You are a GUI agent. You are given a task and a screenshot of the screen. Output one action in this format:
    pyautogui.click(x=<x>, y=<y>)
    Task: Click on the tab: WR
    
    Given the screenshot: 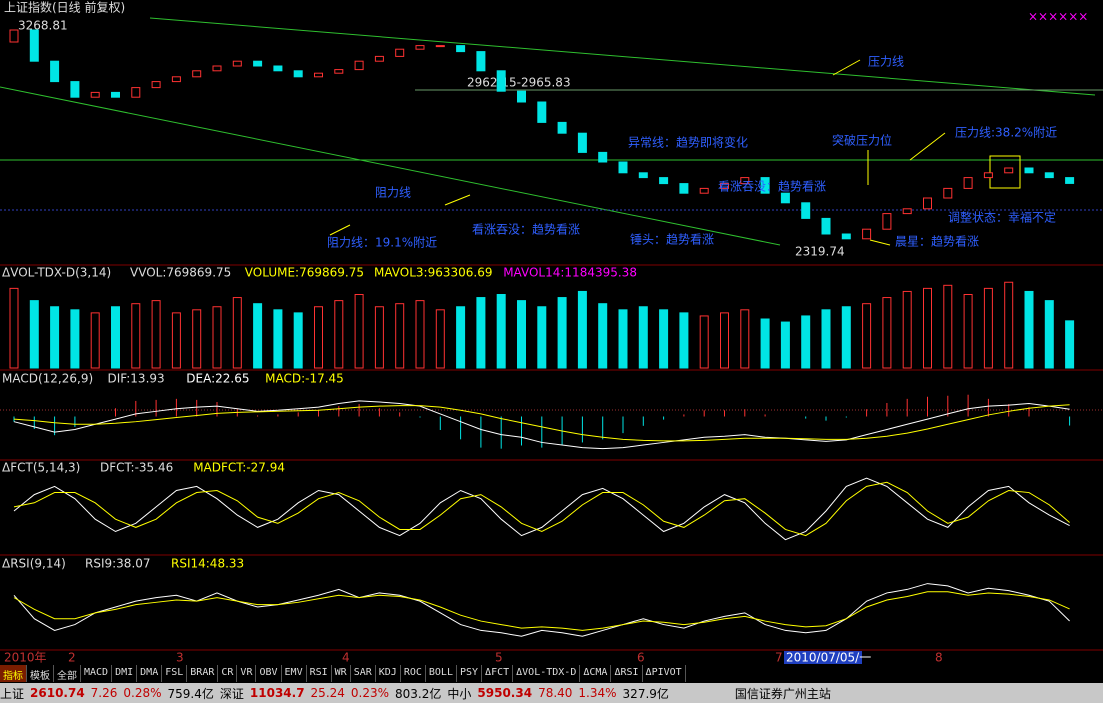 What is the action you would take?
    pyautogui.click(x=341, y=673)
    